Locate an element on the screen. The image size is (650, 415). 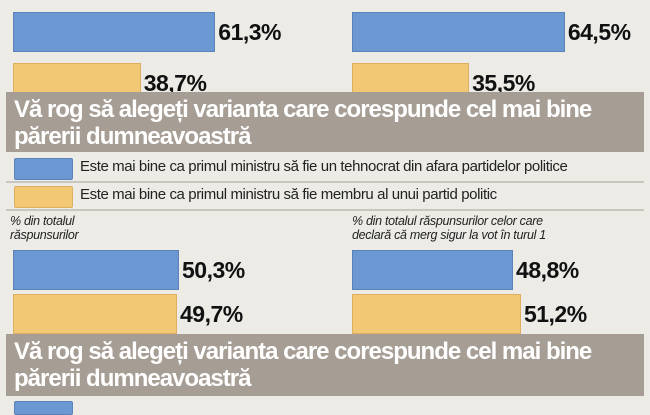
bar-value-label: 51,2% is located at coordinates (555, 314).